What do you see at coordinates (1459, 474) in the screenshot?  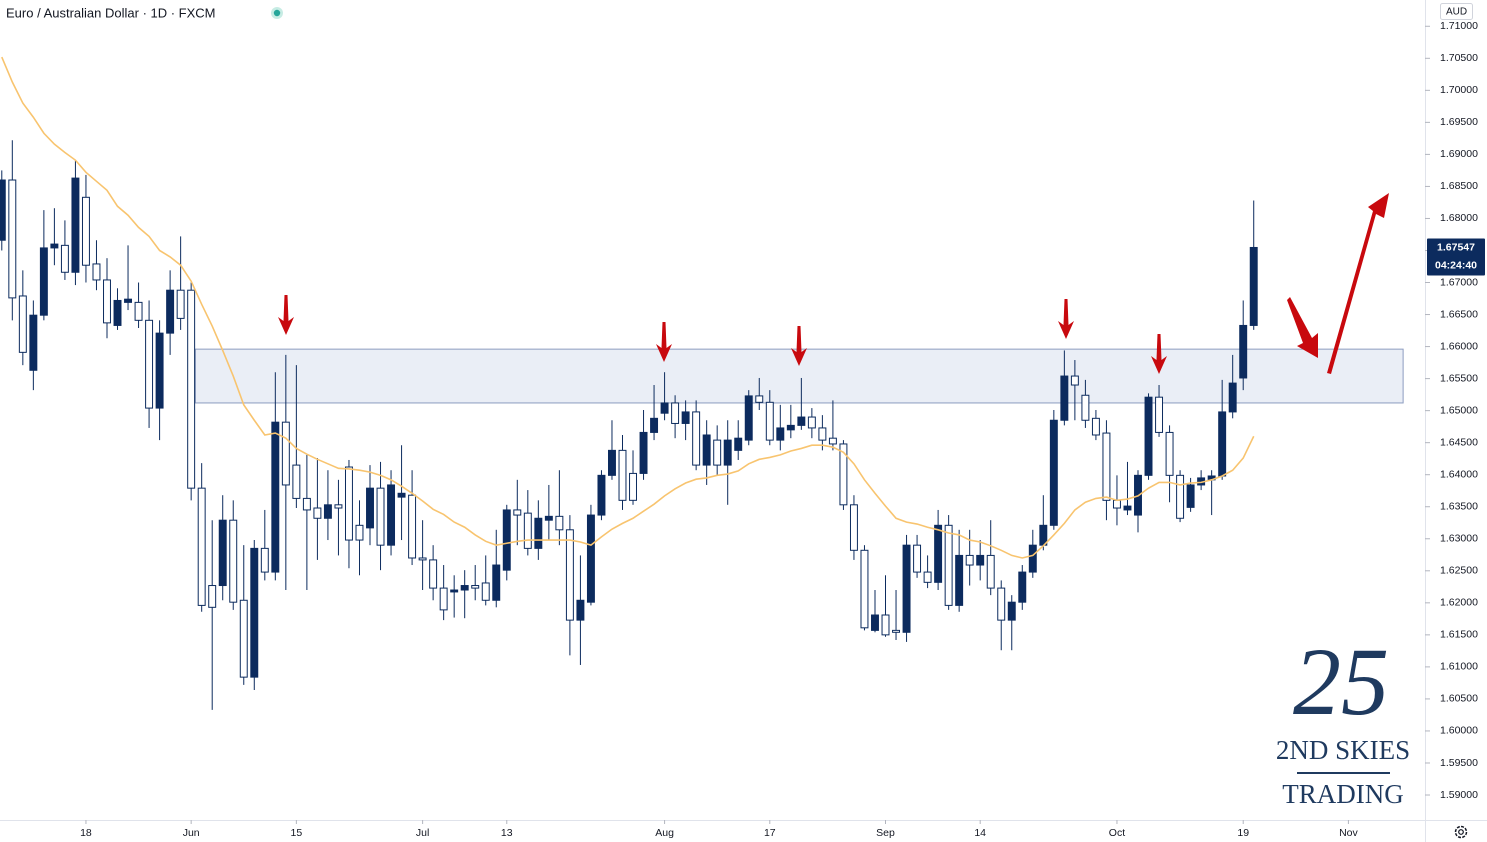 I see `y-tick-label: 1.64000` at bounding box center [1459, 474].